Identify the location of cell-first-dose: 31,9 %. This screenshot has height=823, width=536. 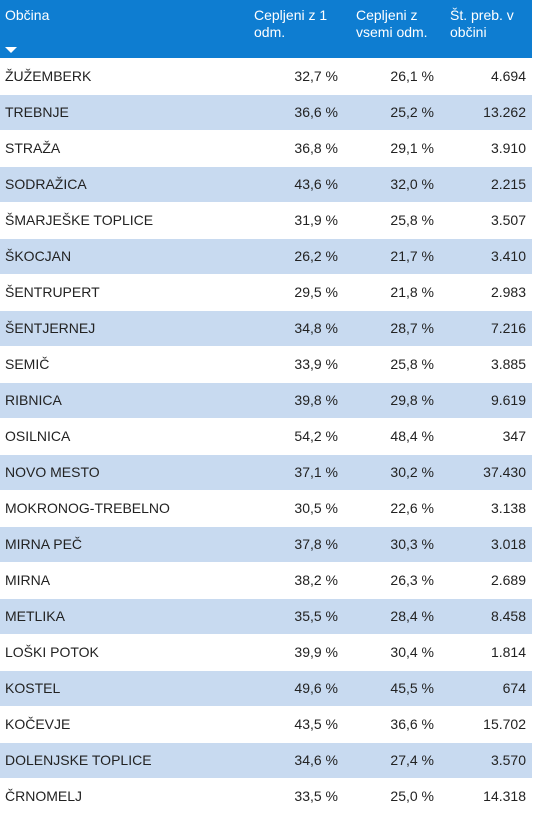
(297, 219).